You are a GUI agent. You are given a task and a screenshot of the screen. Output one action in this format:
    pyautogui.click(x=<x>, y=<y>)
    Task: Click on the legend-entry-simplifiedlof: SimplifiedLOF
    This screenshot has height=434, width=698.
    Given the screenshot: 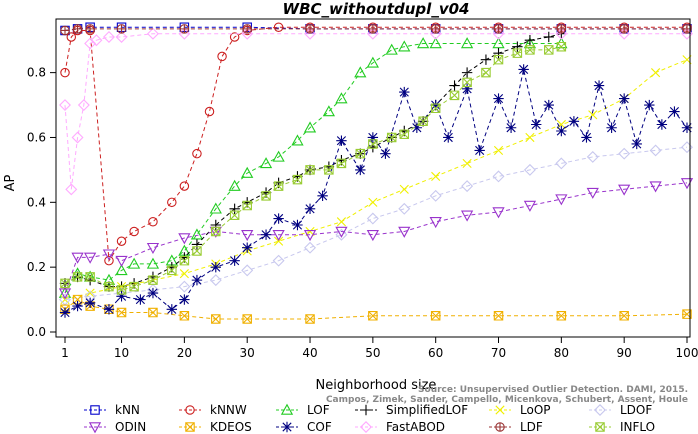 What is the action you would take?
    pyautogui.click(x=411, y=410)
    